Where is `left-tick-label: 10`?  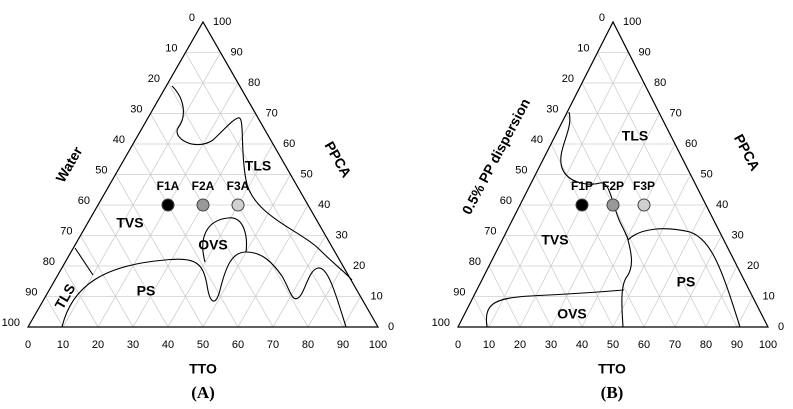 left-tick-label: 10 is located at coordinates (583, 48).